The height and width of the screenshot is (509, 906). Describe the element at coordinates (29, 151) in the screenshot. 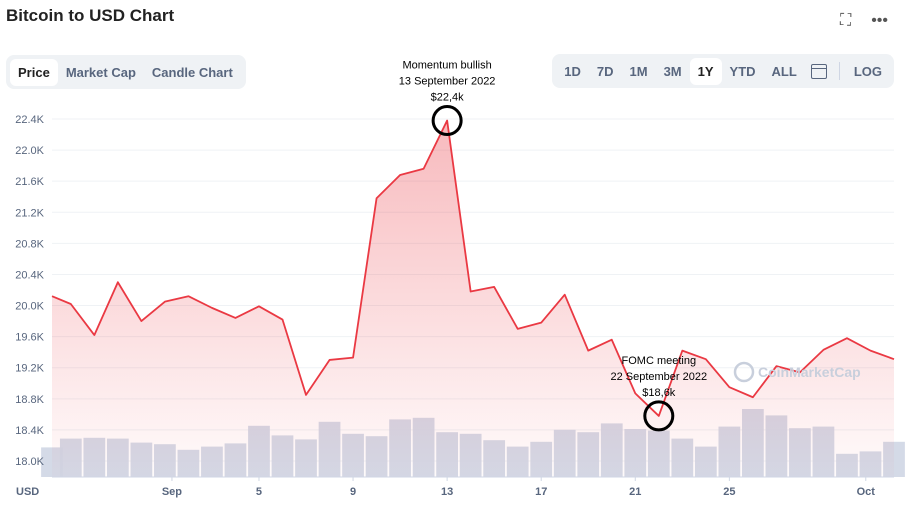

I see `y-tick-label: 22.0K` at that location.